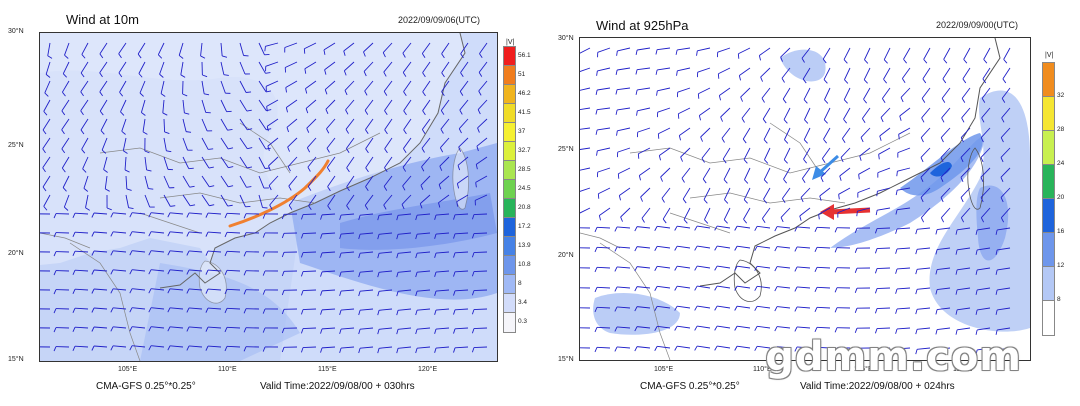  What do you see at coordinates (102, 19) in the screenshot?
I see `panel-title: Wind at 10m` at bounding box center [102, 19].